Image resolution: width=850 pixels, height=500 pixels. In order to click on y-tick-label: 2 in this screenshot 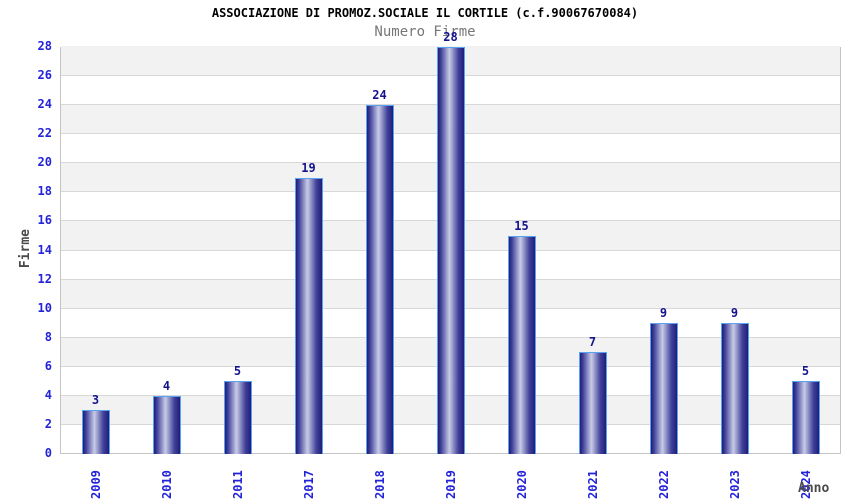, I will do `click(48, 423)`.